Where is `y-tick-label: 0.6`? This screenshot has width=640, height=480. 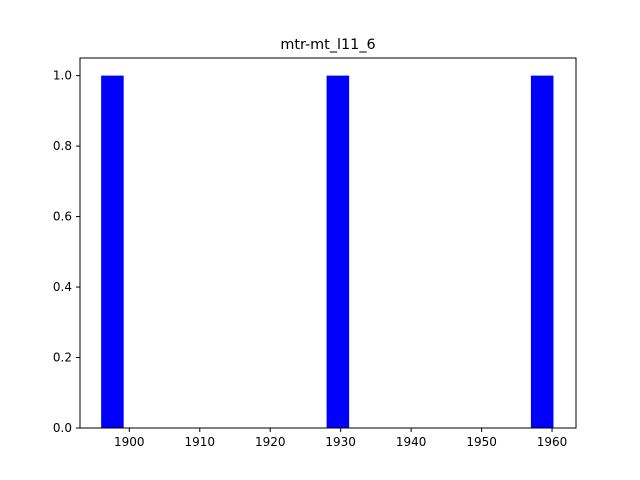 y-tick-label: 0.6 is located at coordinates (62, 217).